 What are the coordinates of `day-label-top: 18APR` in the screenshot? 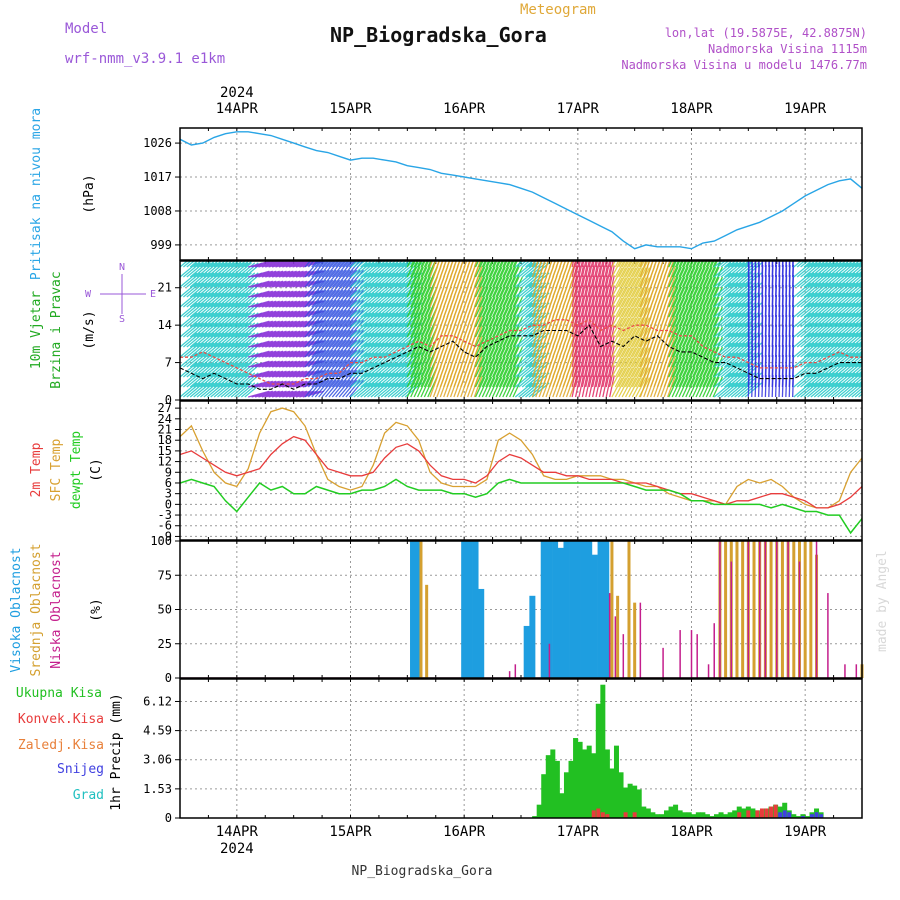 It's located at (691, 109).